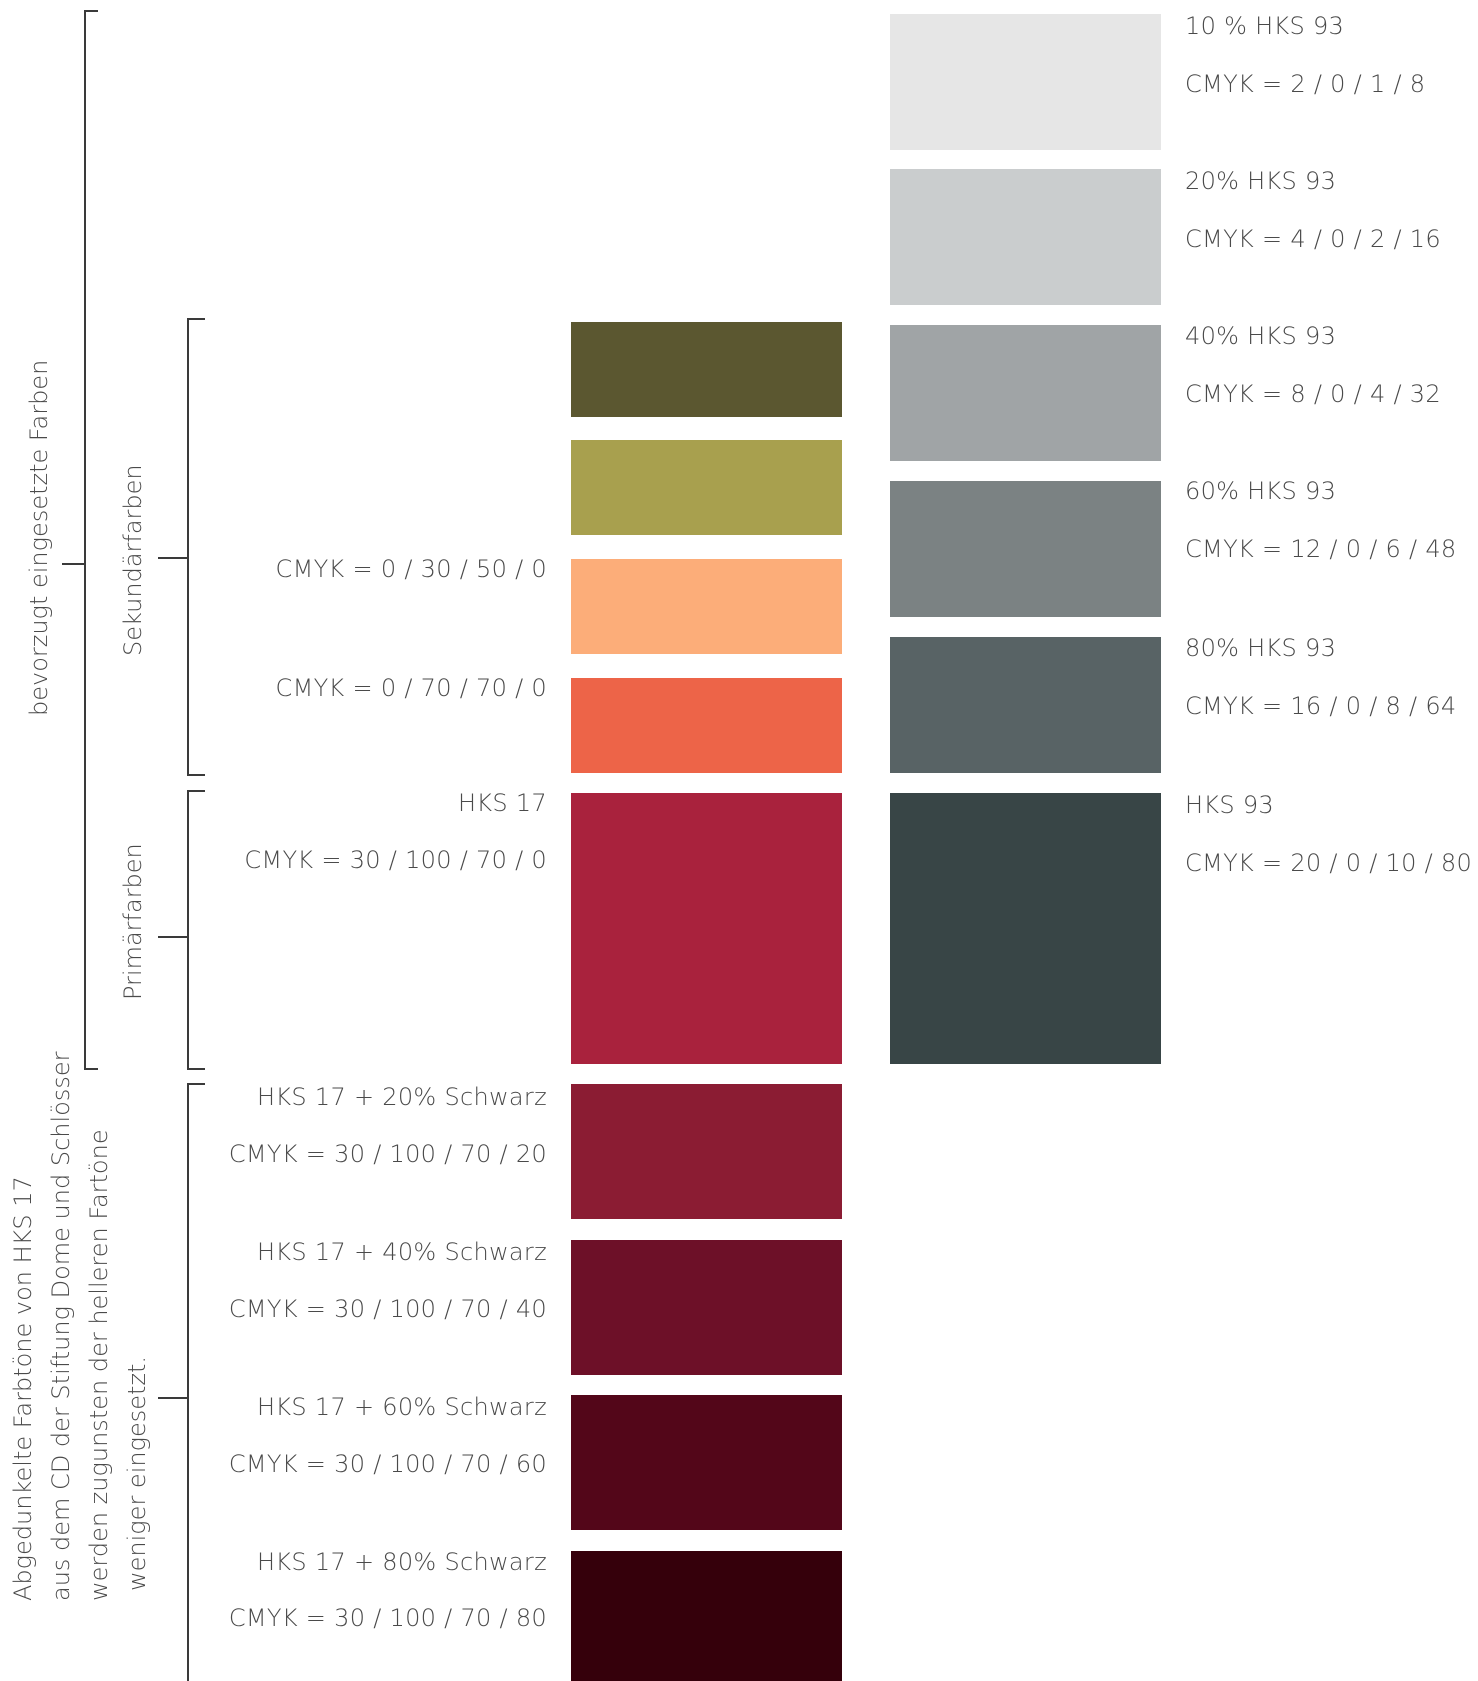 This screenshot has height=1681, width=1478. I want to click on gray-cmyk-label: CMYK = 2 / 0 / 1 / 8, so click(1305, 84).